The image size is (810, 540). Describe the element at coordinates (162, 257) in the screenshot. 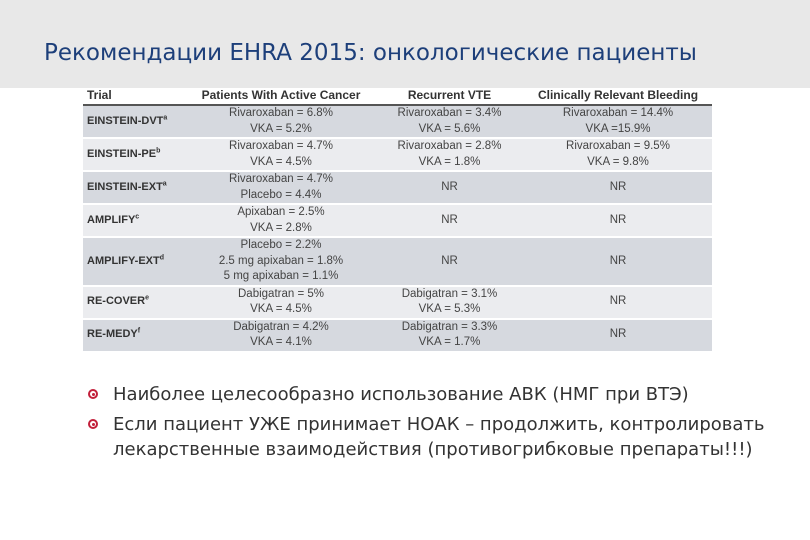

I see `trial-reference: d` at that location.